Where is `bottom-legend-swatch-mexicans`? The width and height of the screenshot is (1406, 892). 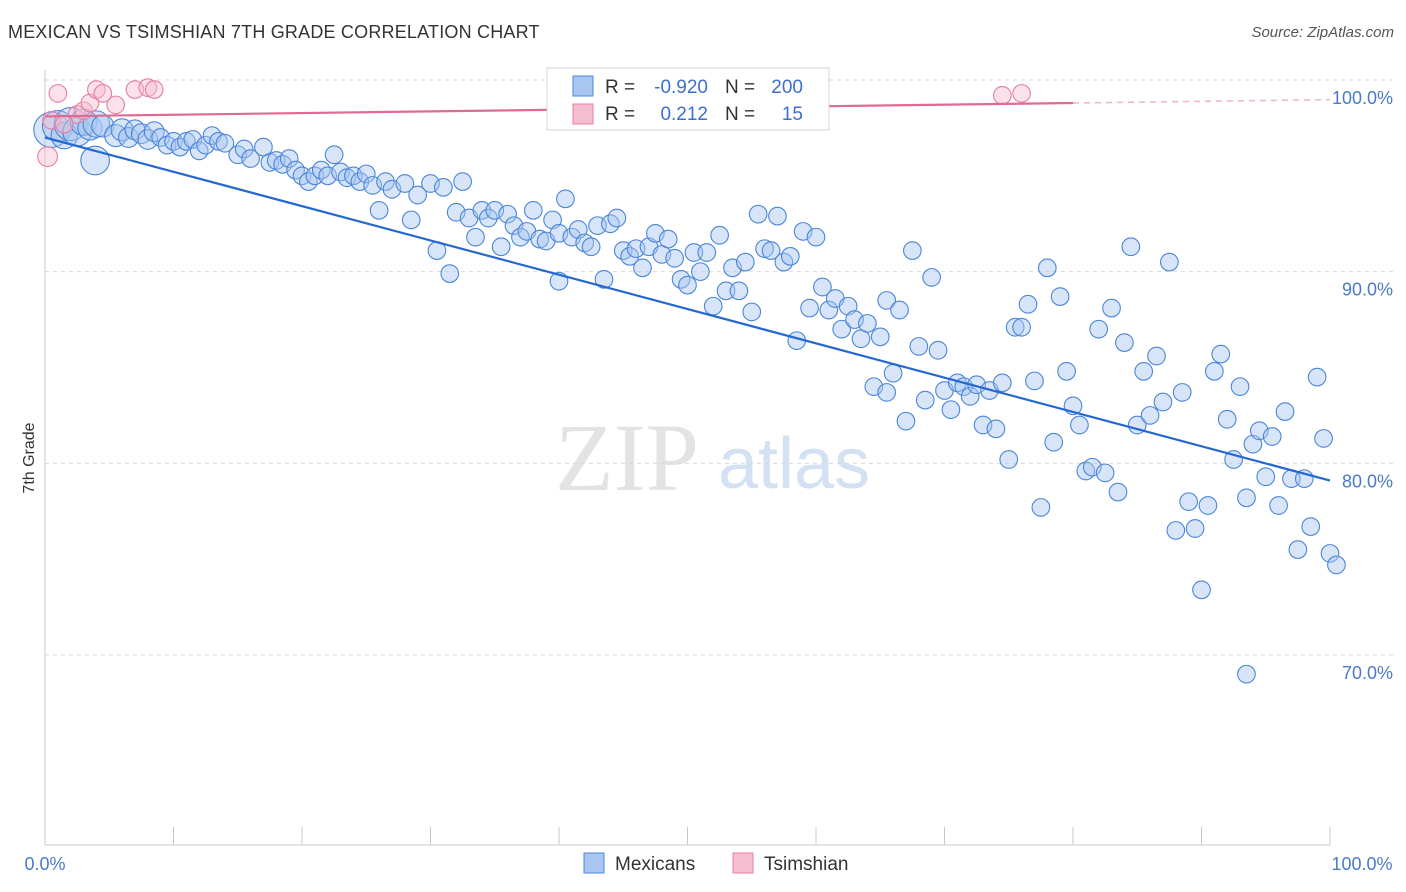 bottom-legend-swatch-mexicans is located at coordinates (594, 863).